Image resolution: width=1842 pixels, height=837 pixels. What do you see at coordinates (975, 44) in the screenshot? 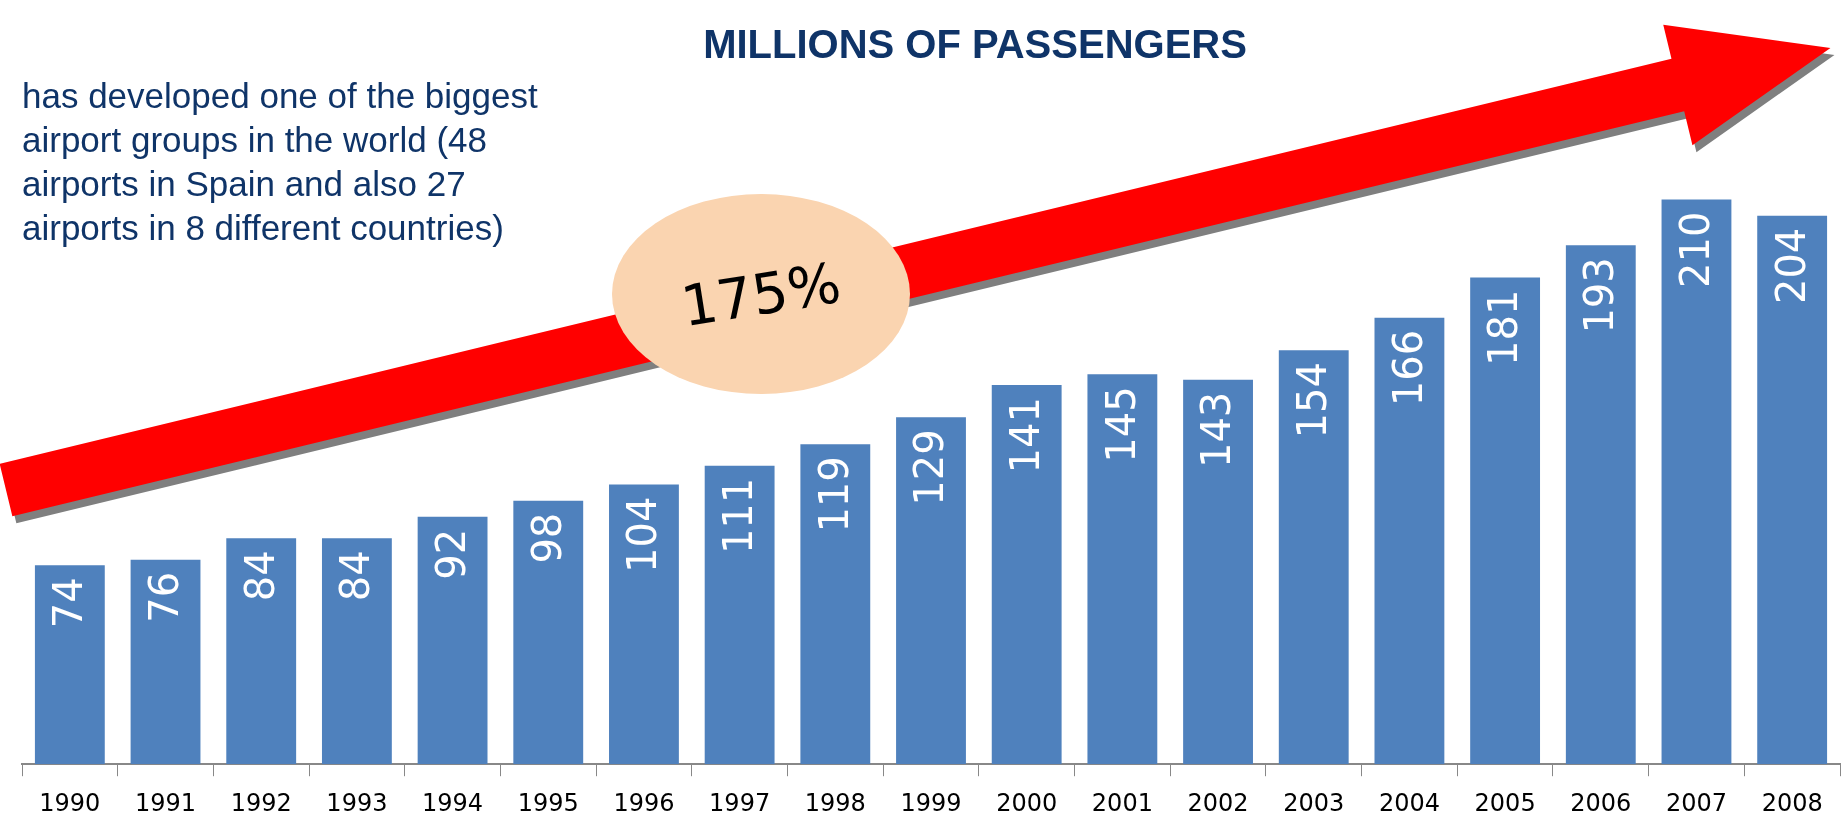
I see `chart-title: MILLIONS OF PASSENGERS` at bounding box center [975, 44].